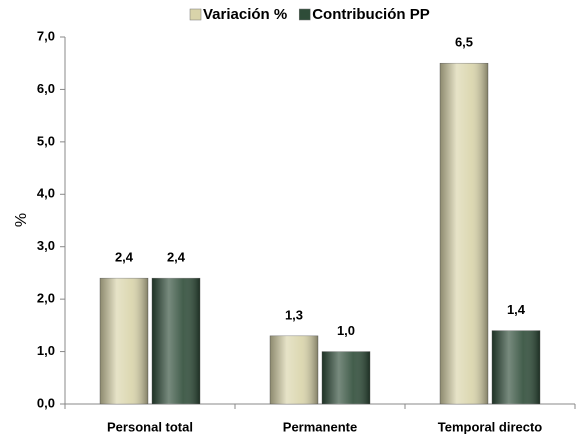 Image resolution: width=578 pixels, height=438 pixels. I want to click on value-label: 1,3, so click(294, 314).